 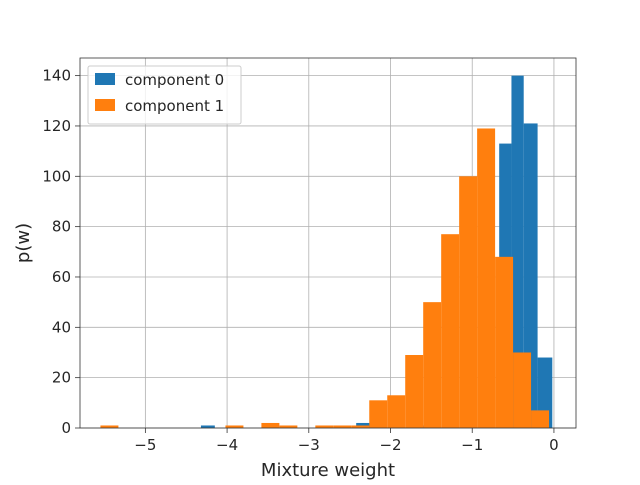 What do you see at coordinates (61, 327) in the screenshot?
I see `y-tick-label: 40` at bounding box center [61, 327].